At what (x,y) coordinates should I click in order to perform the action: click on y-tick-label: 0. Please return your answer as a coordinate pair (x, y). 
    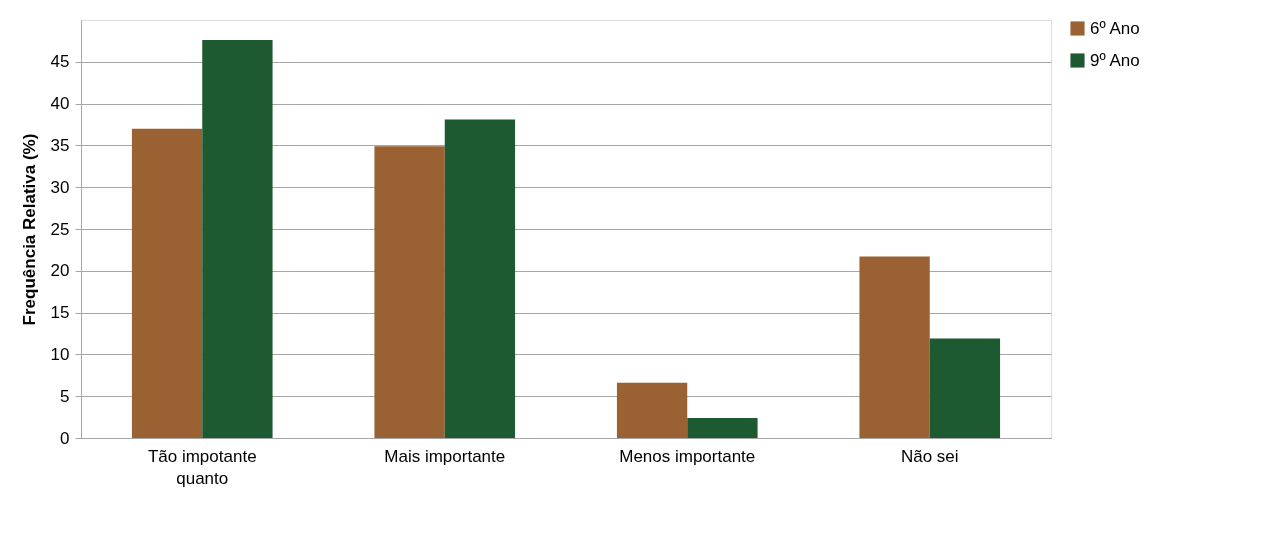
    Looking at the image, I should click on (65, 438).